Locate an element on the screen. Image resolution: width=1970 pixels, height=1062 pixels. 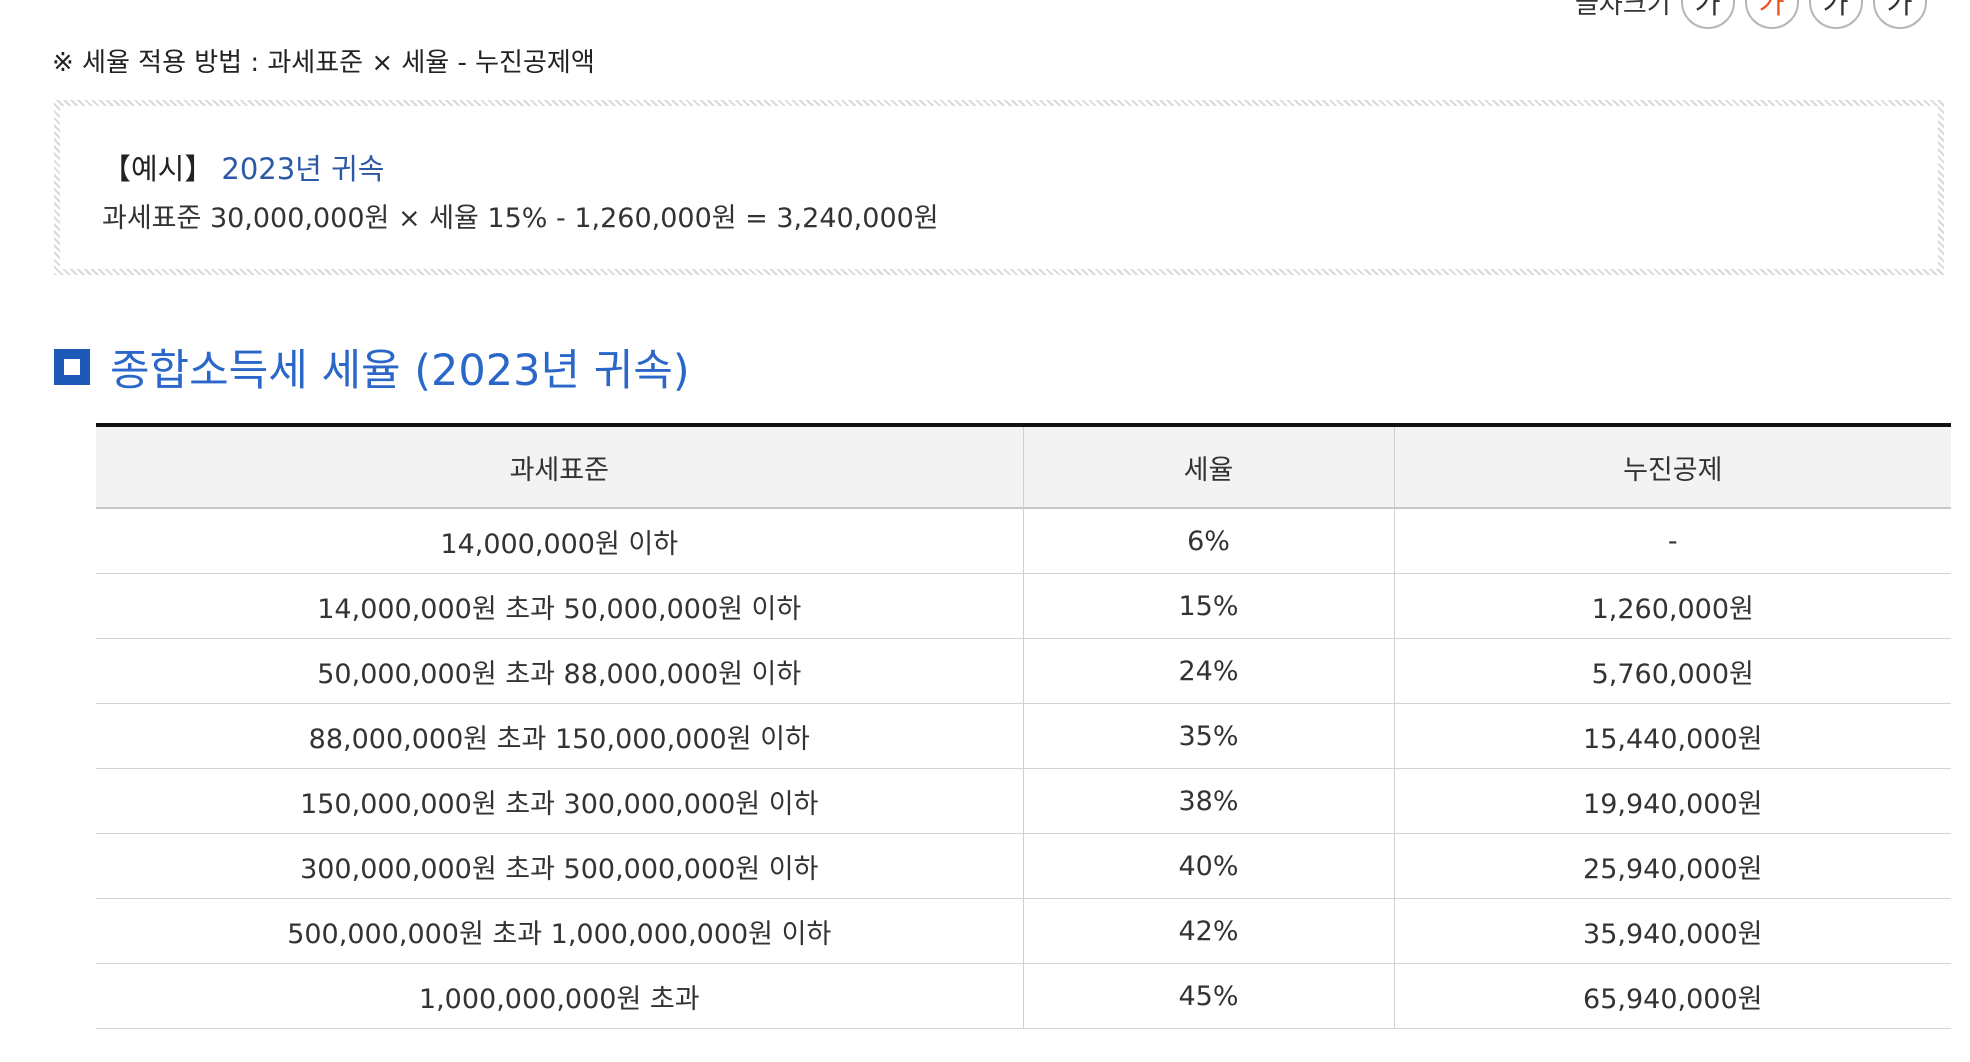
deduction-cell: - is located at coordinates (1672, 541).